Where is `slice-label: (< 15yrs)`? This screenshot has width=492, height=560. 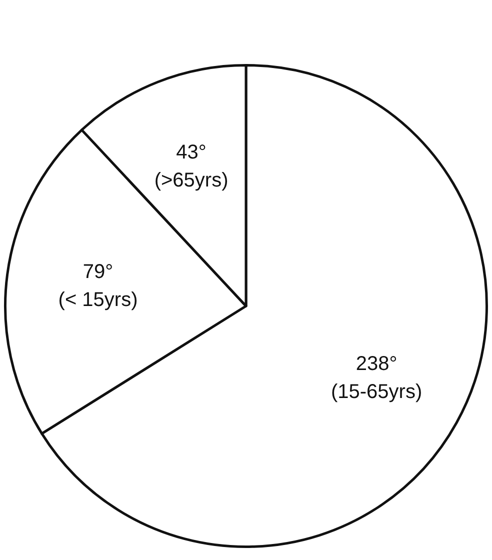 slice-label: (< 15yrs) is located at coordinates (98, 300).